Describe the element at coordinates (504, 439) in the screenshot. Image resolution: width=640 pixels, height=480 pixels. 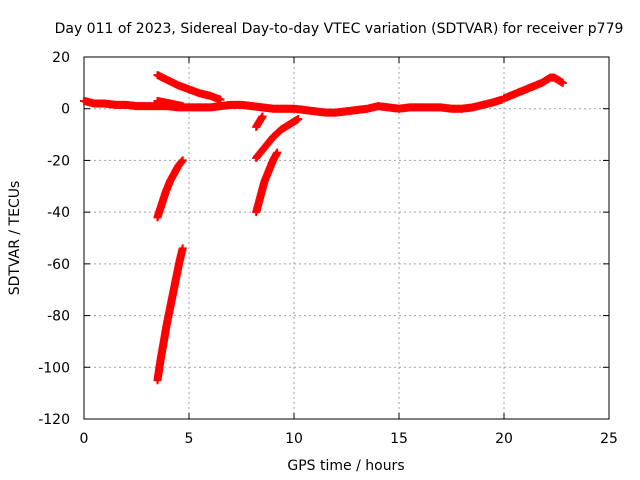
I see `x-tick-label: 20` at that location.